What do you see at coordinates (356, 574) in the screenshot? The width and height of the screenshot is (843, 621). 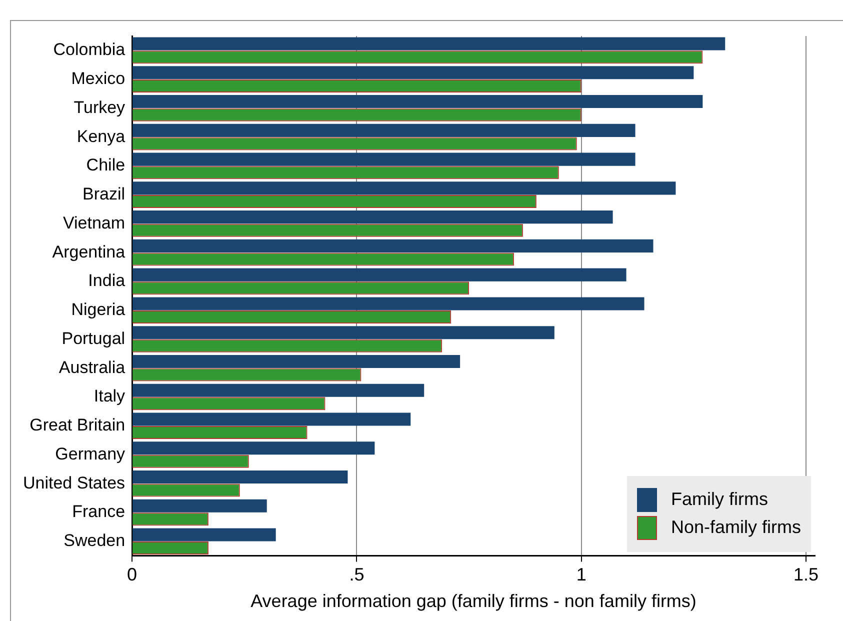 I see `x-tick-label: .5` at bounding box center [356, 574].